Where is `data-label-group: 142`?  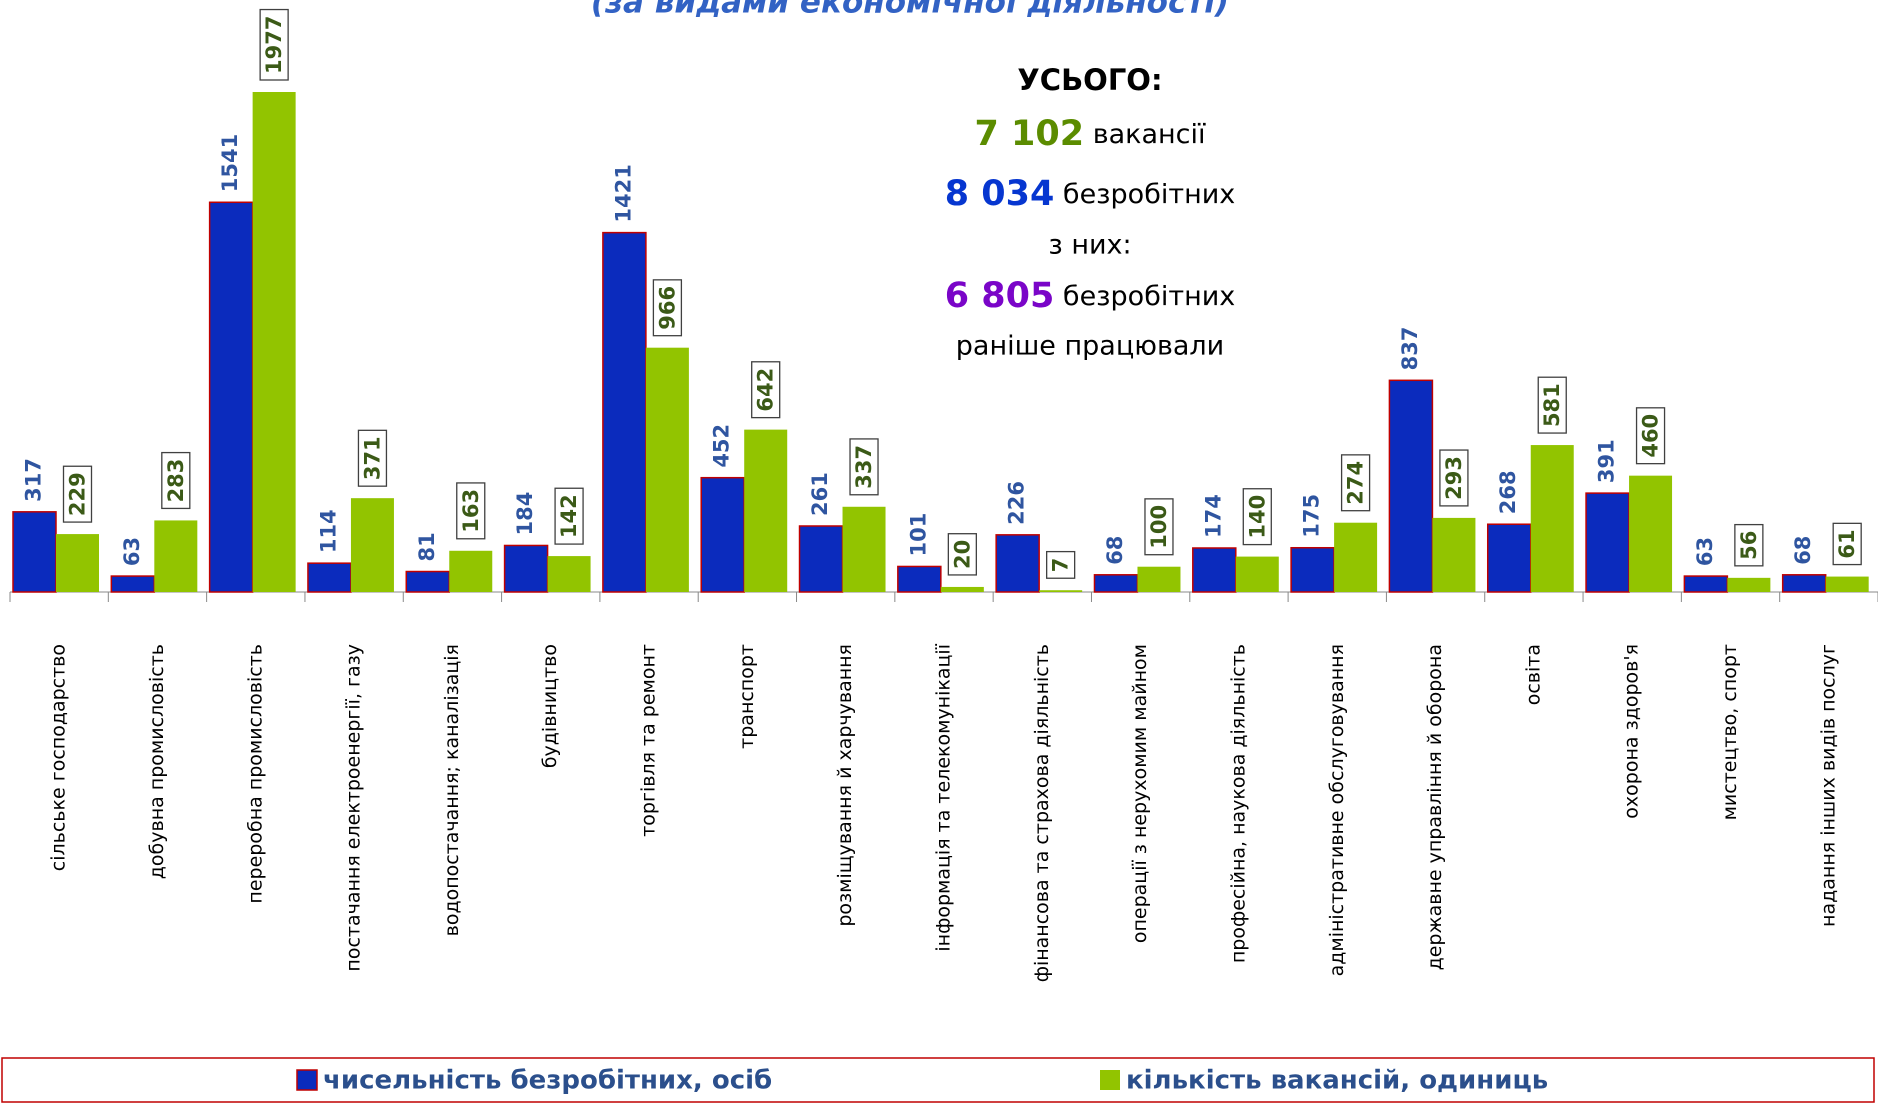 data-label-group: 142 is located at coordinates (569, 516).